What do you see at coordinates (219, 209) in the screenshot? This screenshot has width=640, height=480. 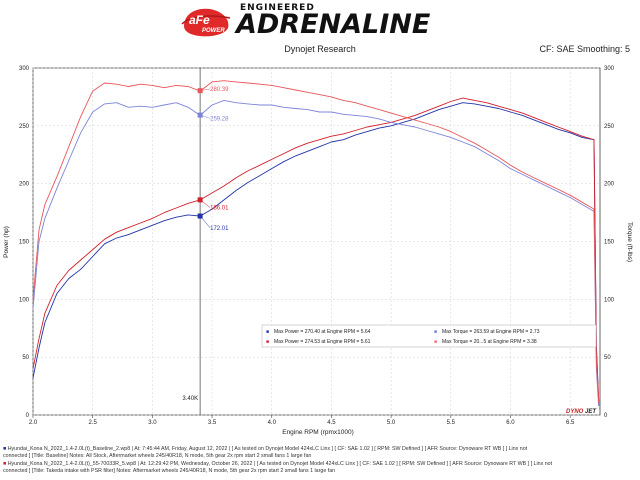 I see `cursor-value-2: 186.01` at bounding box center [219, 209].